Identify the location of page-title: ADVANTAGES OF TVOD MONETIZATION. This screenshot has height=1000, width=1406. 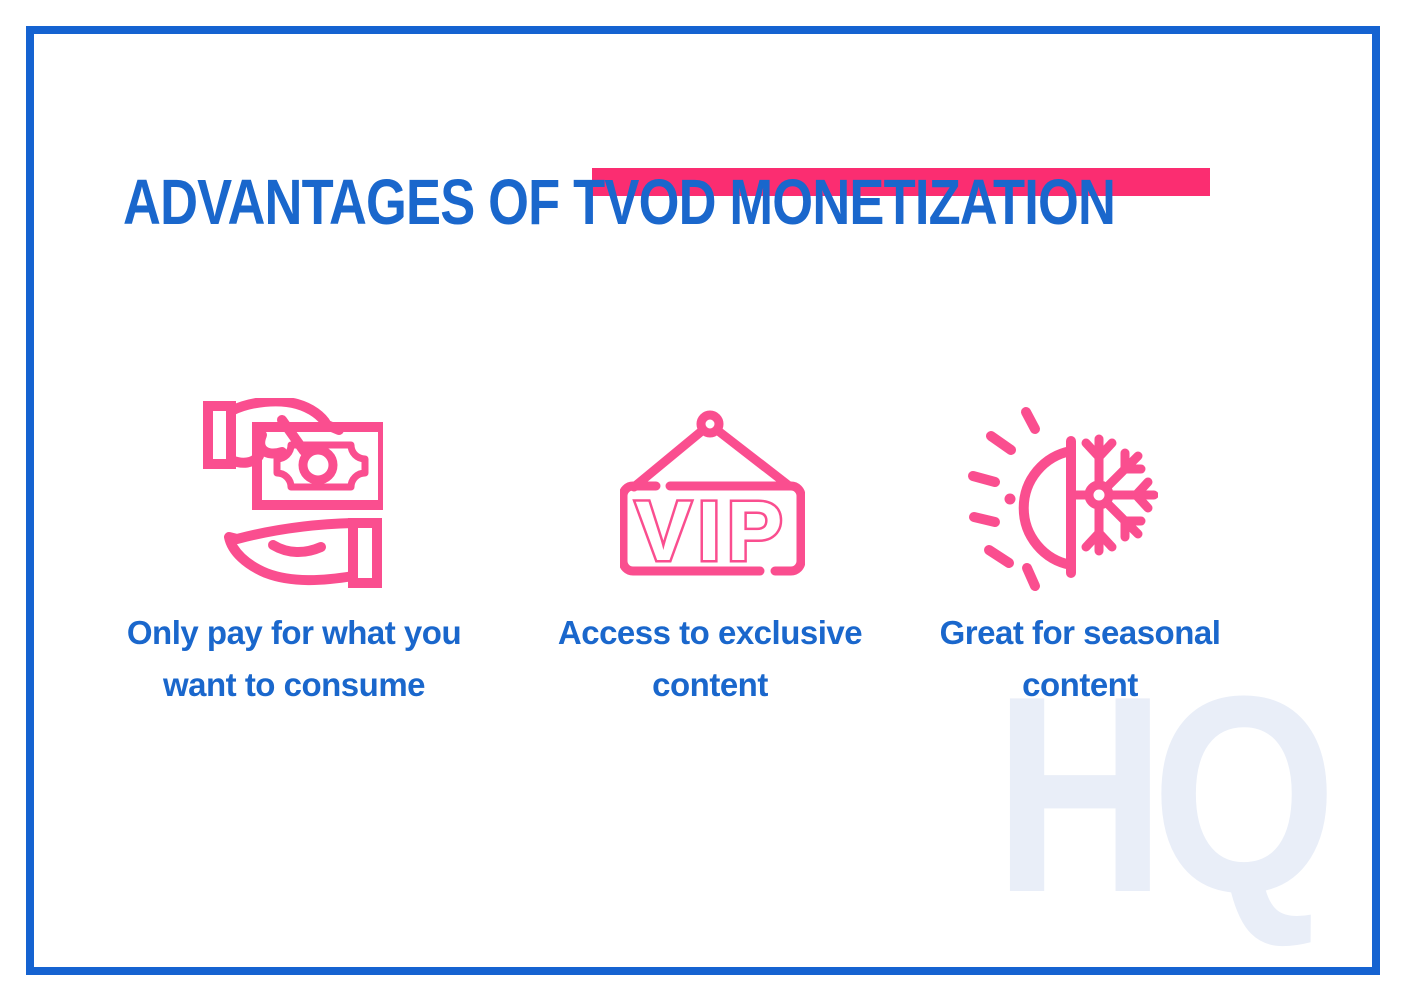
(619, 201).